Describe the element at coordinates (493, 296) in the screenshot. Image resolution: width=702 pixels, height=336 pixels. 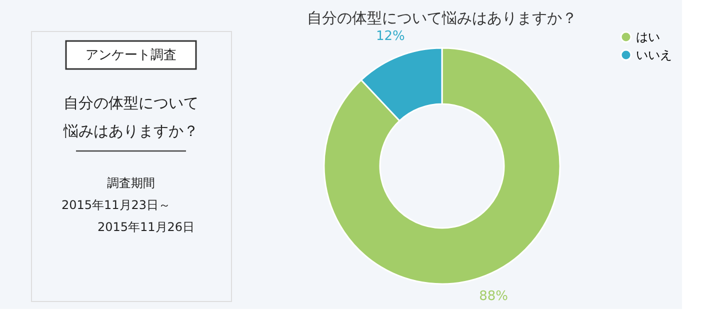
I see `data-label: 88%` at that location.